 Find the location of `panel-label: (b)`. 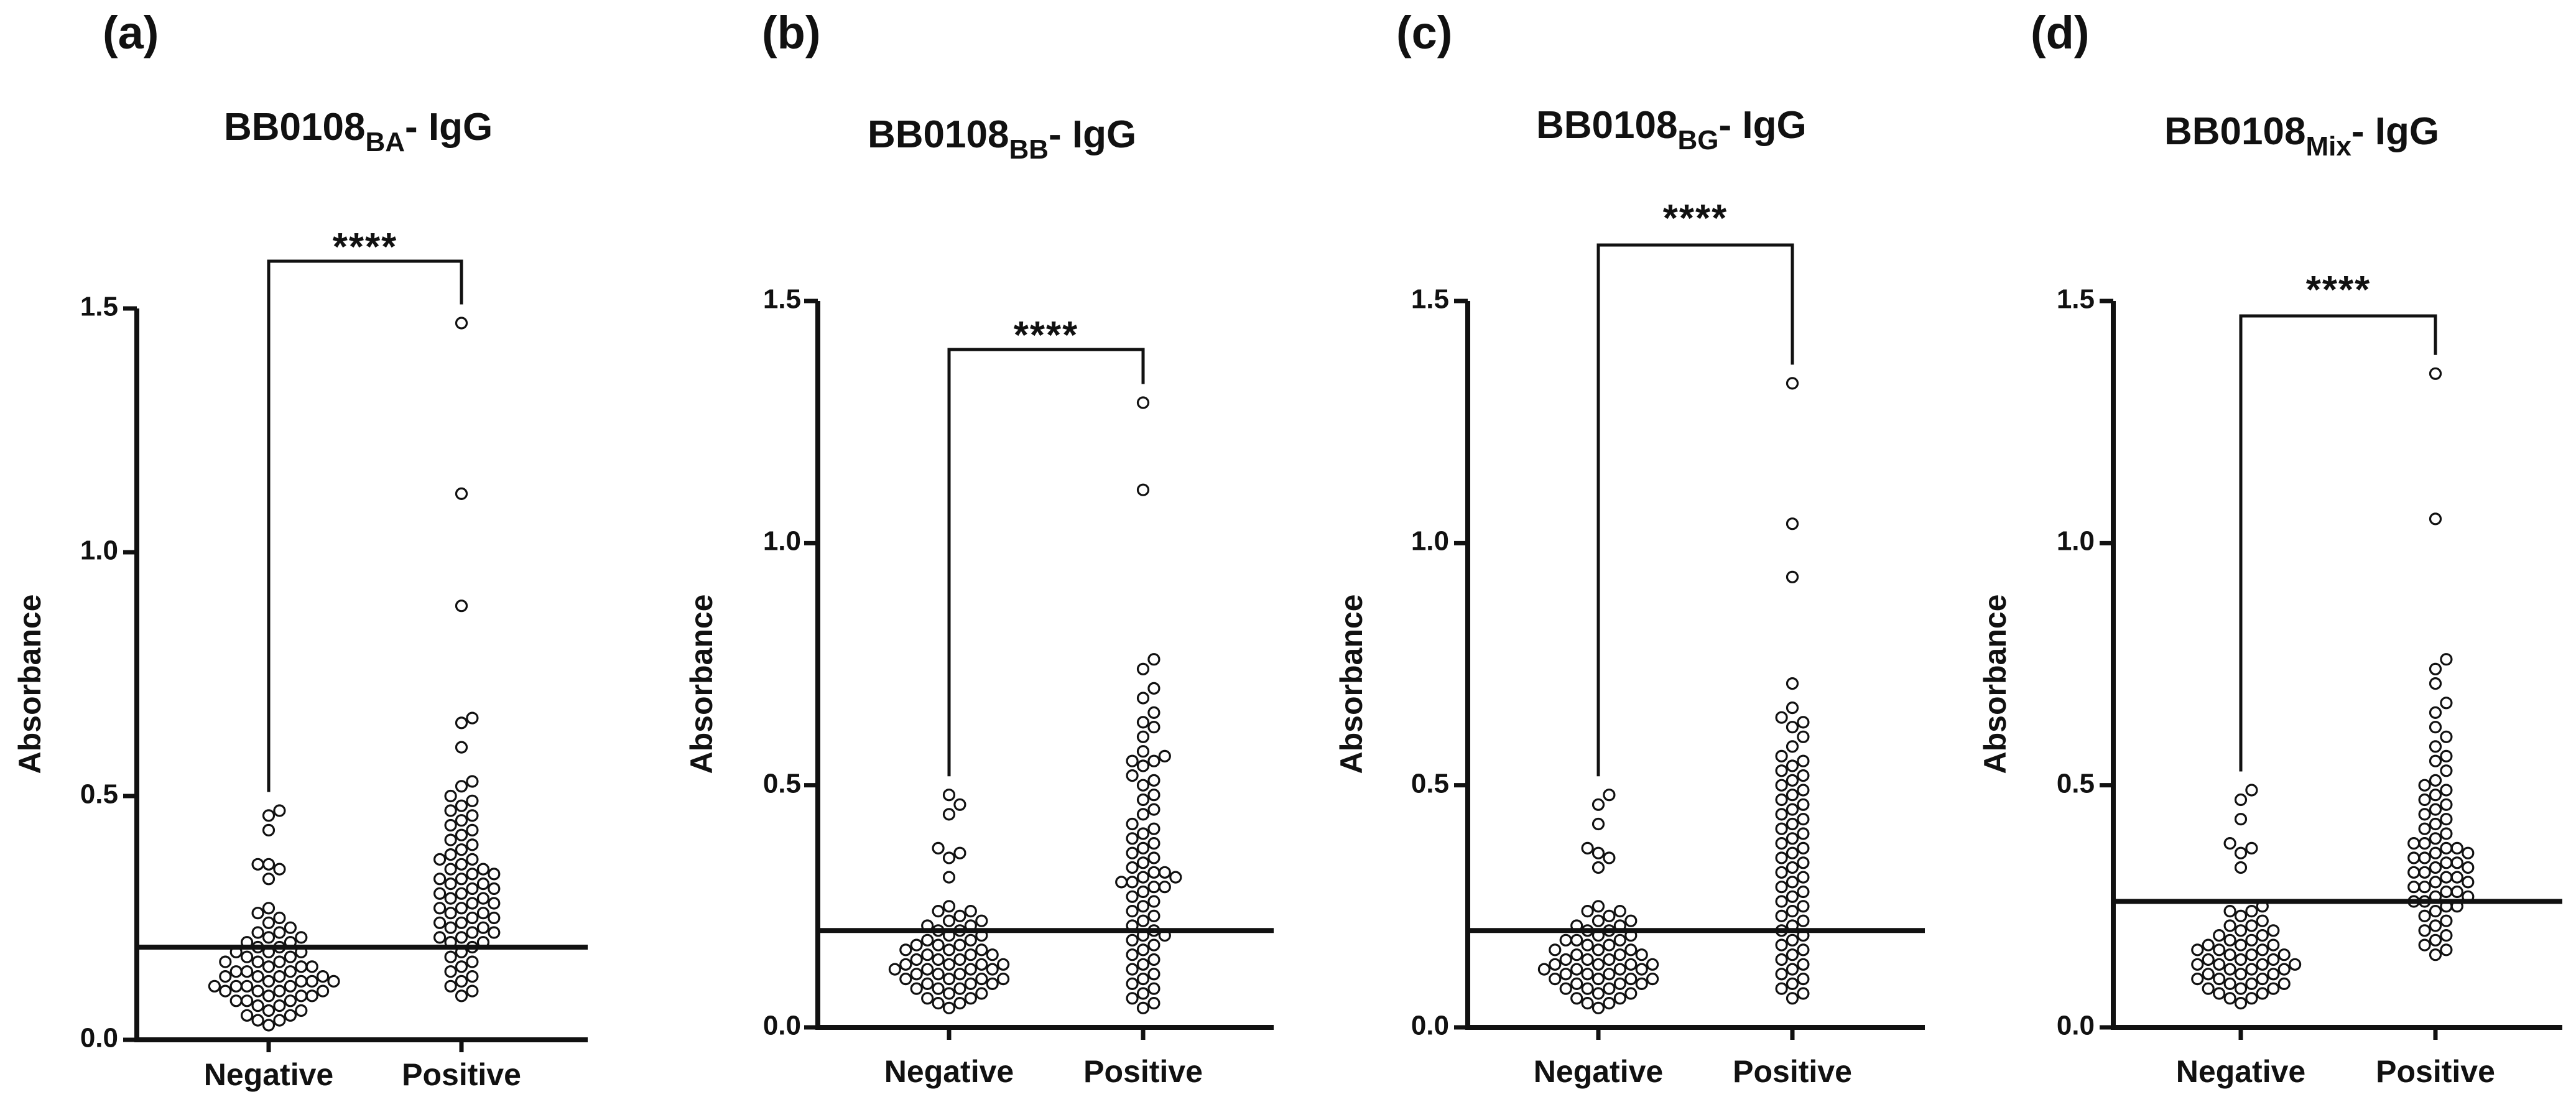

panel-label: (b) is located at coordinates (792, 32).